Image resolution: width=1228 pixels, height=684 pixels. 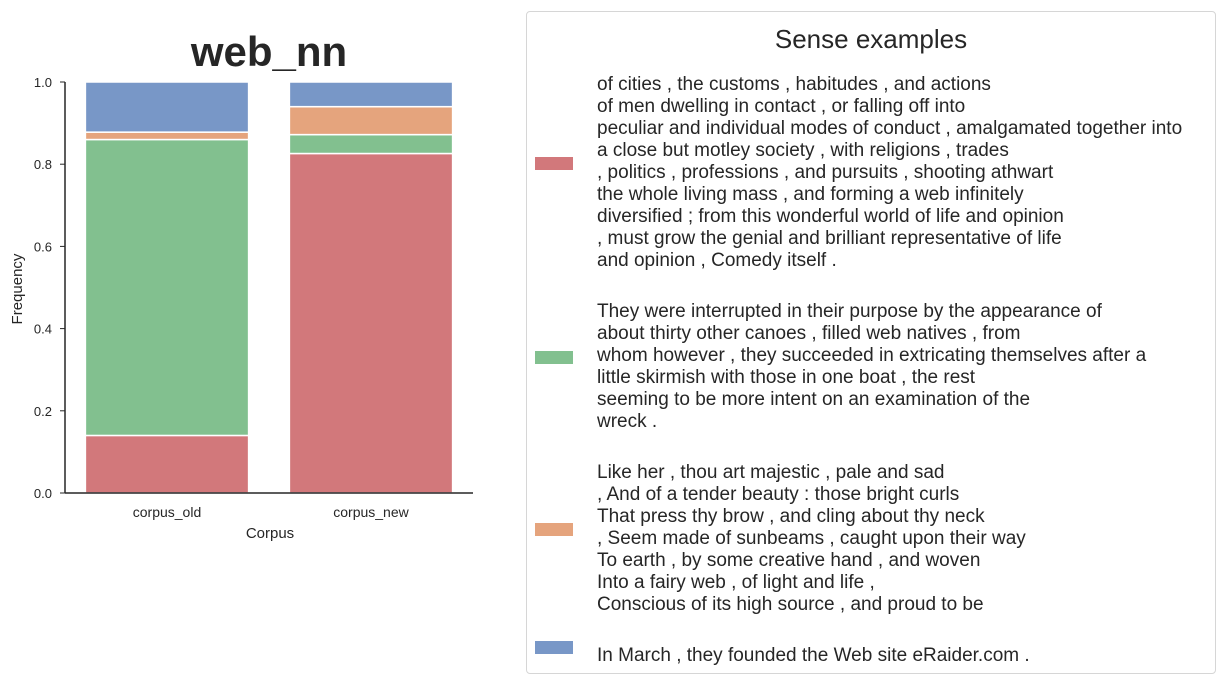 I want to click on y-axis-label: Frequency, so click(x=17, y=288).